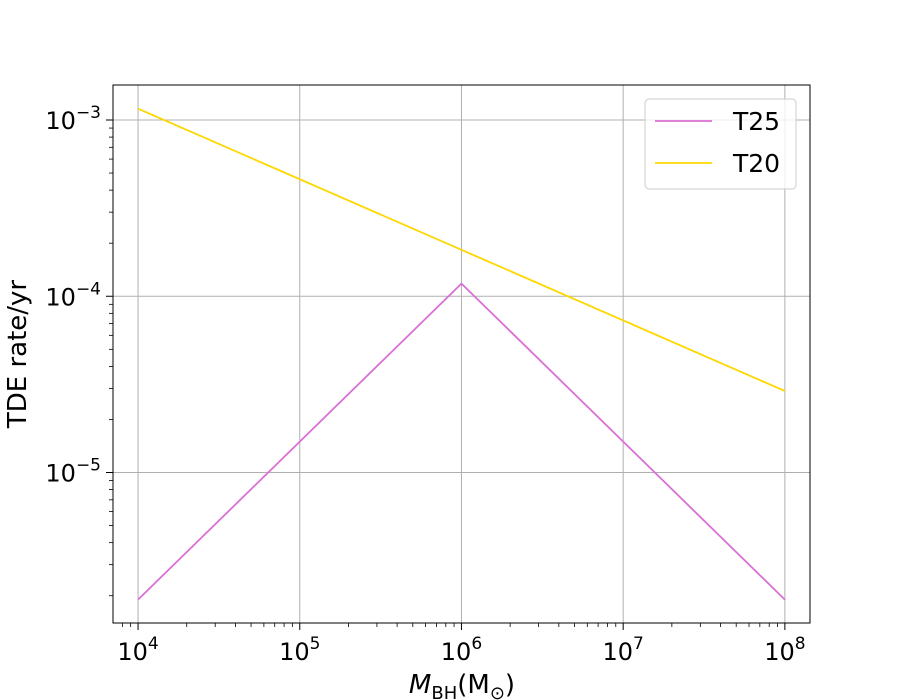 This screenshot has height=700, width=900. I want to click on y-tick-label: 10⁻⁴, so click(73, 295).